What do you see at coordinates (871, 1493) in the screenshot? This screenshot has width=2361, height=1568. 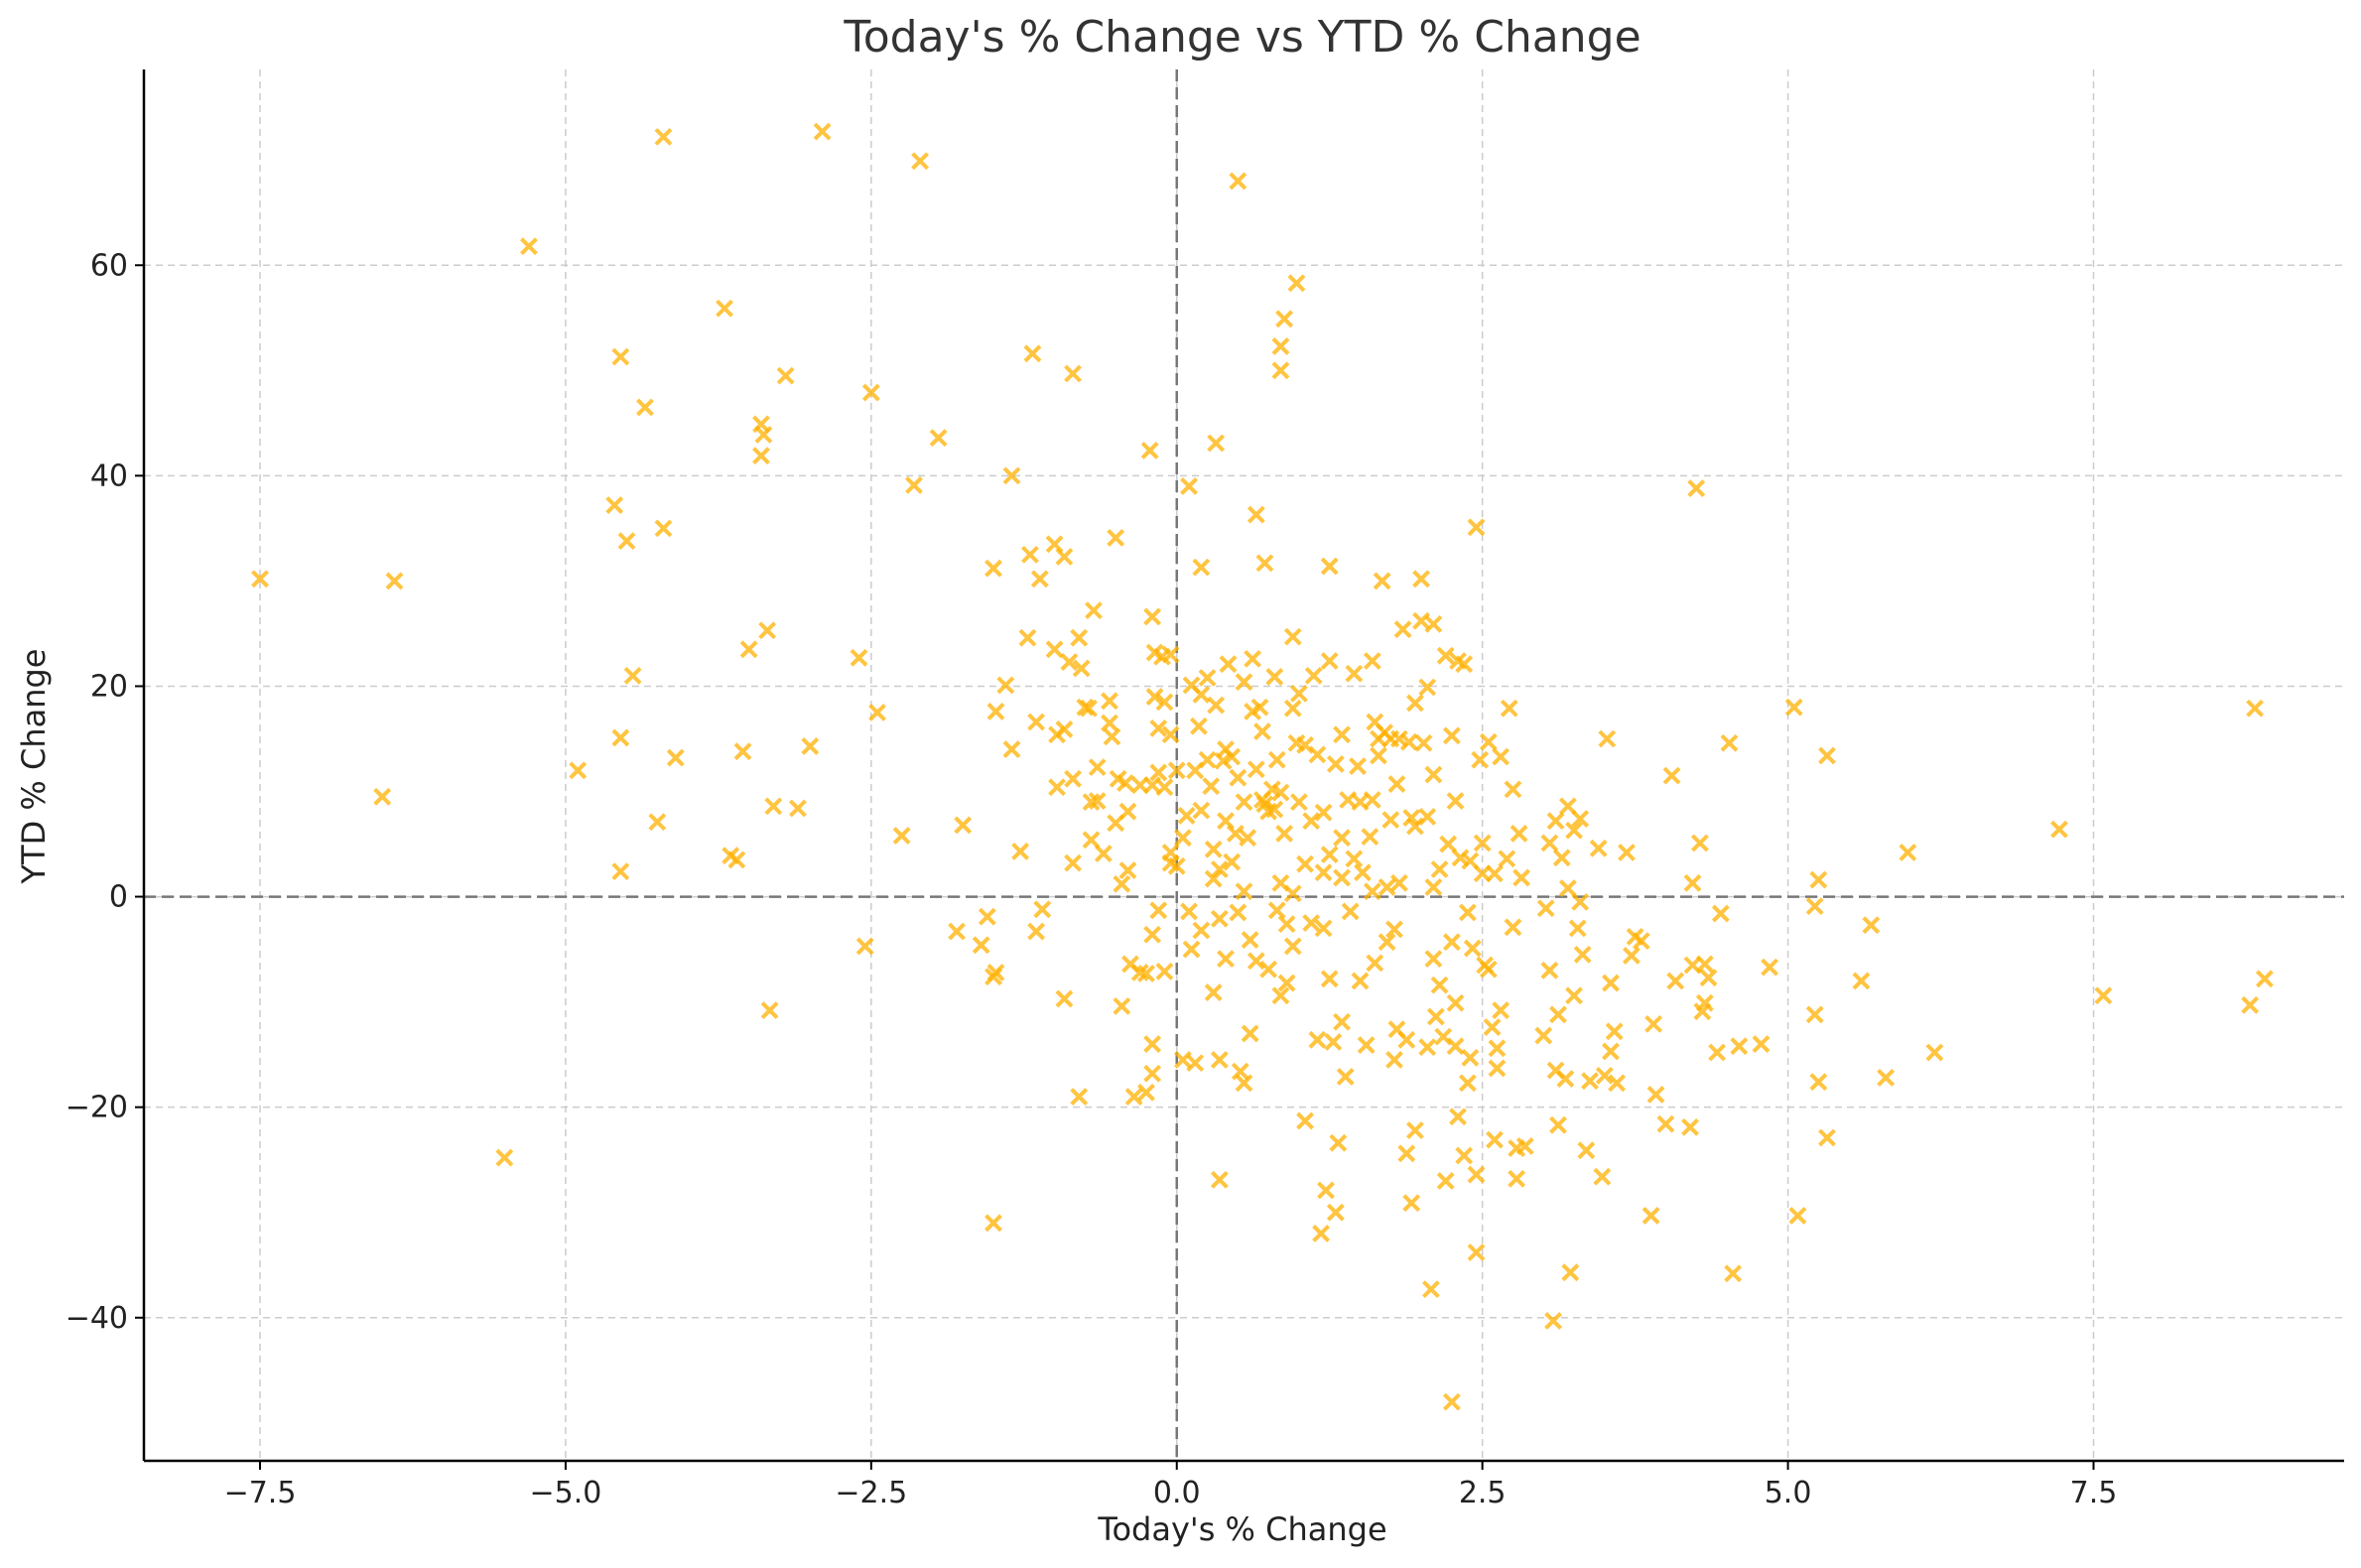 I see `x-tick-label: −2.5` at bounding box center [871, 1493].